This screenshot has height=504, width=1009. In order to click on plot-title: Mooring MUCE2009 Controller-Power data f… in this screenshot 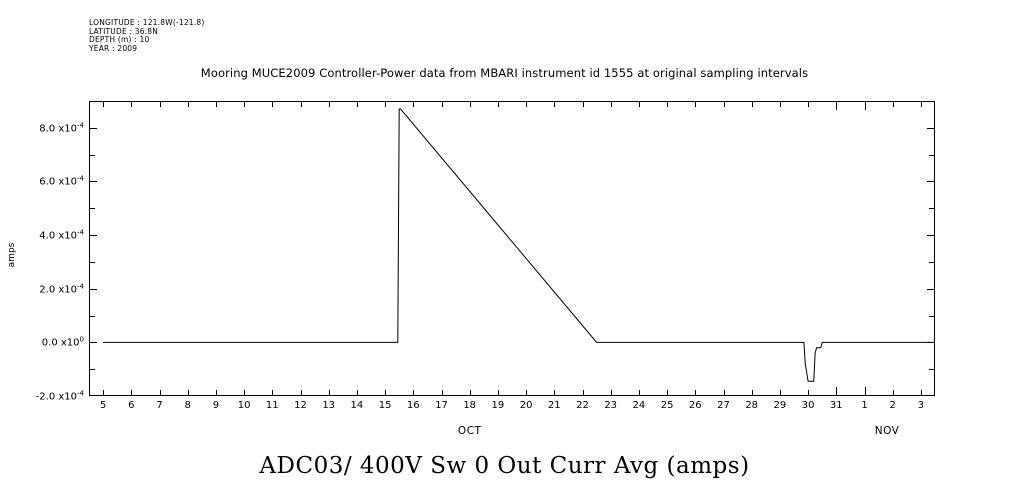, I will do `click(504, 73)`.